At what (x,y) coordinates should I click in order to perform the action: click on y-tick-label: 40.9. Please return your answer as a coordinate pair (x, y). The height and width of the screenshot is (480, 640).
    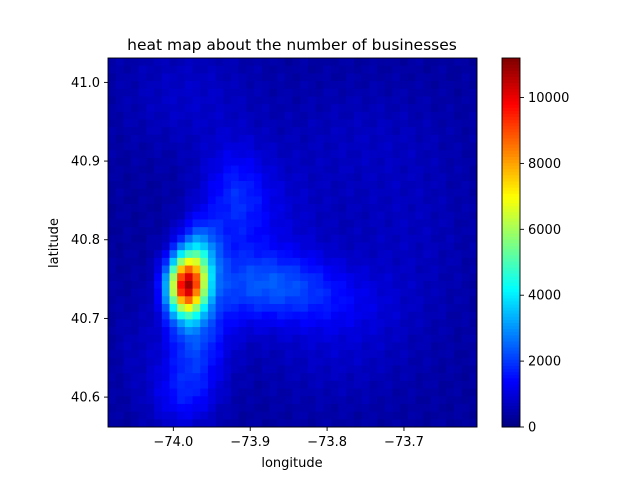
    Looking at the image, I should click on (85, 162).